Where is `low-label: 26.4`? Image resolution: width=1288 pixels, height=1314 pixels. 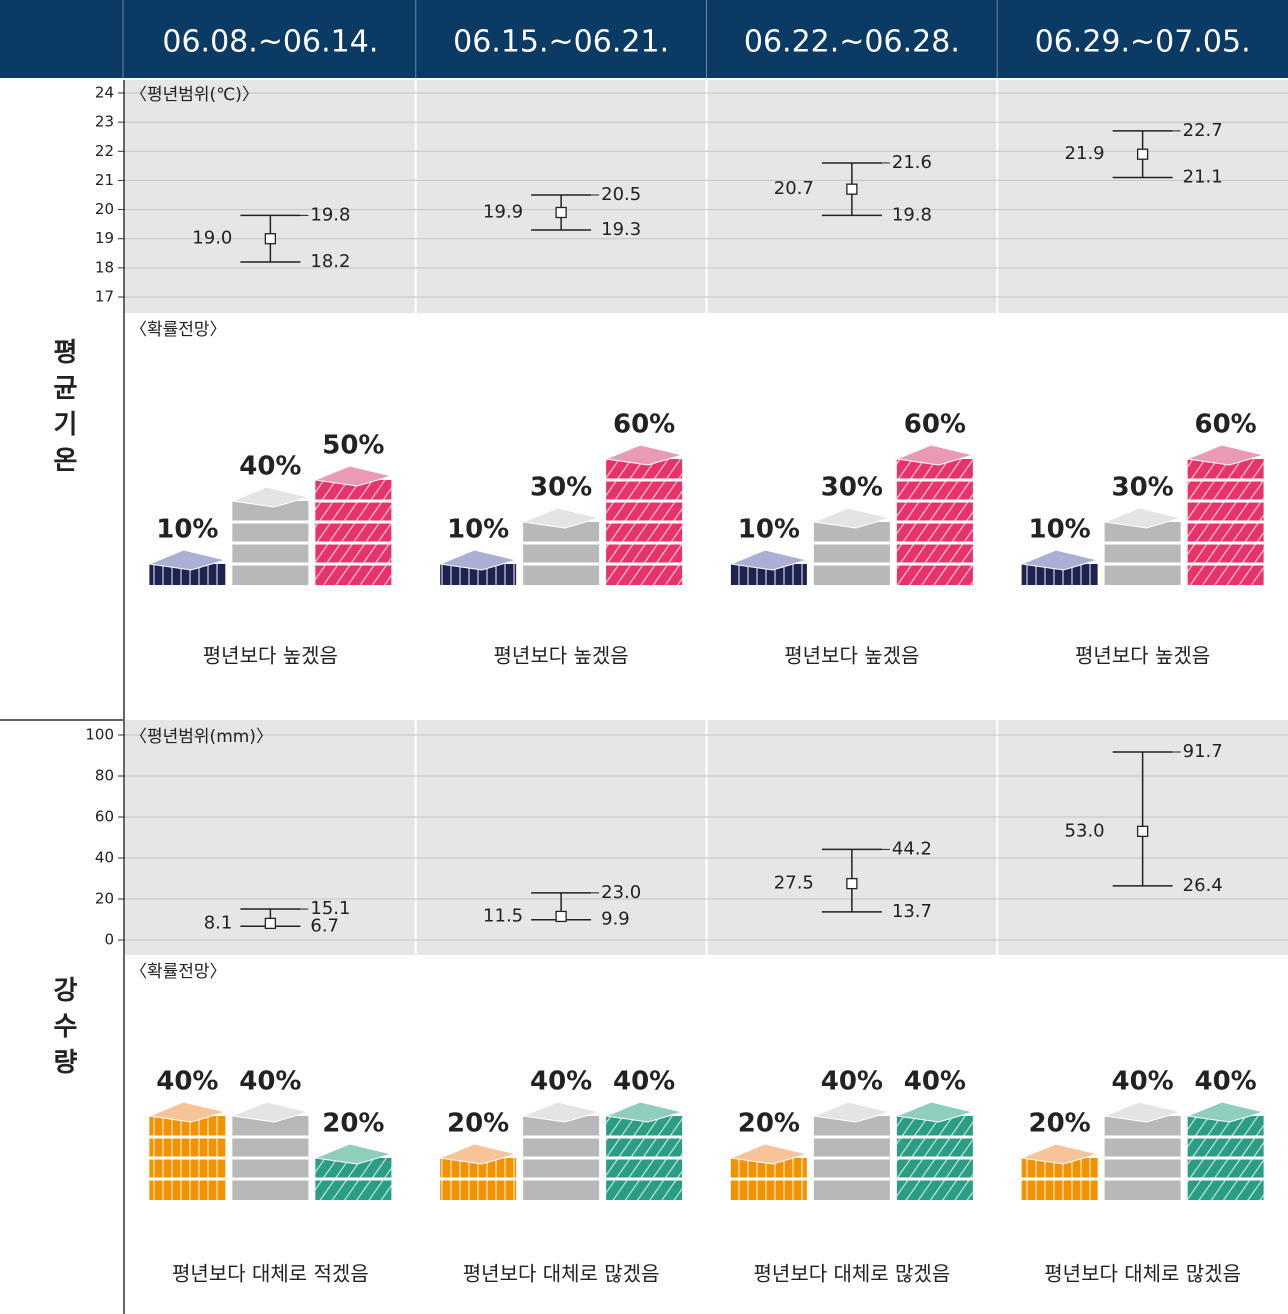 low-label: 26.4 is located at coordinates (1203, 885).